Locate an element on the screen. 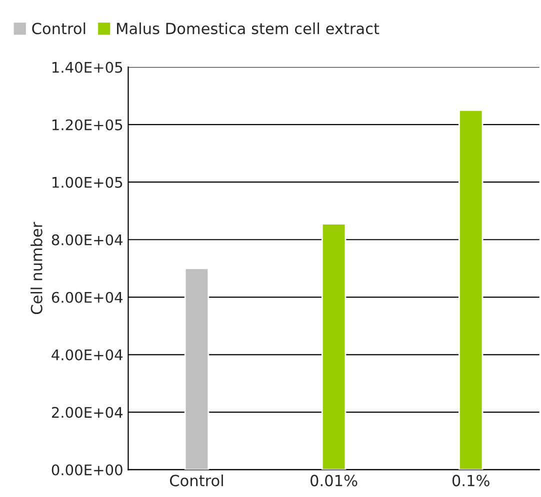  x-tick-label: 0.1% is located at coordinates (471, 480).